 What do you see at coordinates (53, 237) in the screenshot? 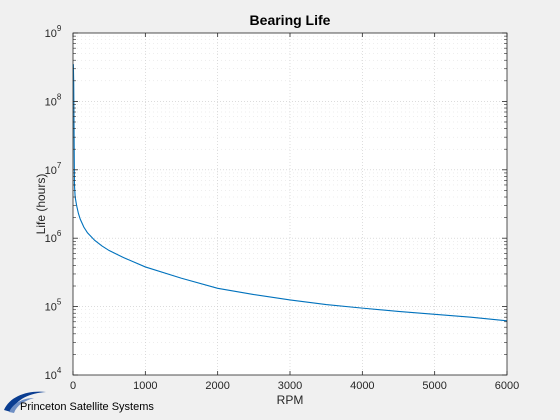
I see `y-tick-label: 10⁶` at bounding box center [53, 237].